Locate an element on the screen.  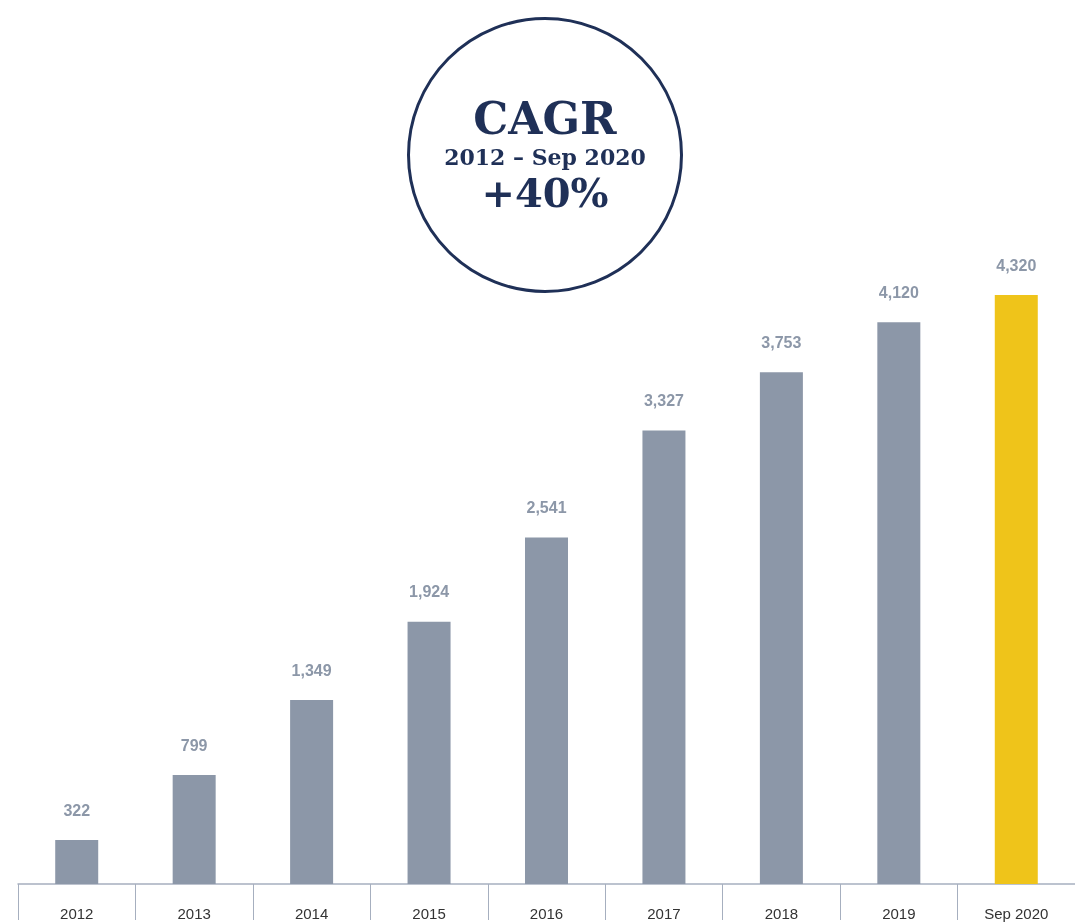
data-label: 2,541 is located at coordinates (546, 508).